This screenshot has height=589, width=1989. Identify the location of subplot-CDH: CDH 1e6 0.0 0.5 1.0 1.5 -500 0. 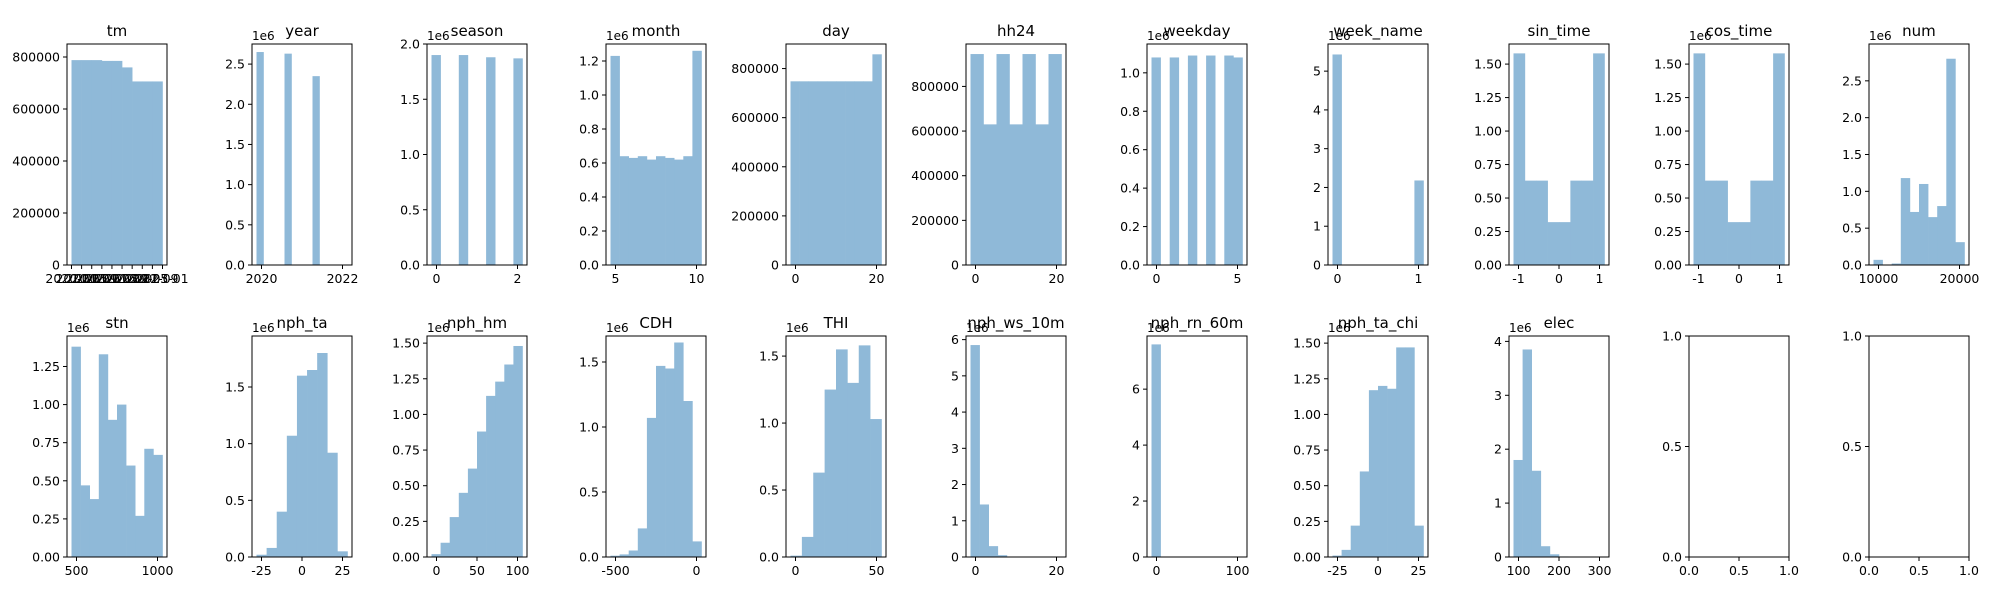
(643, 446).